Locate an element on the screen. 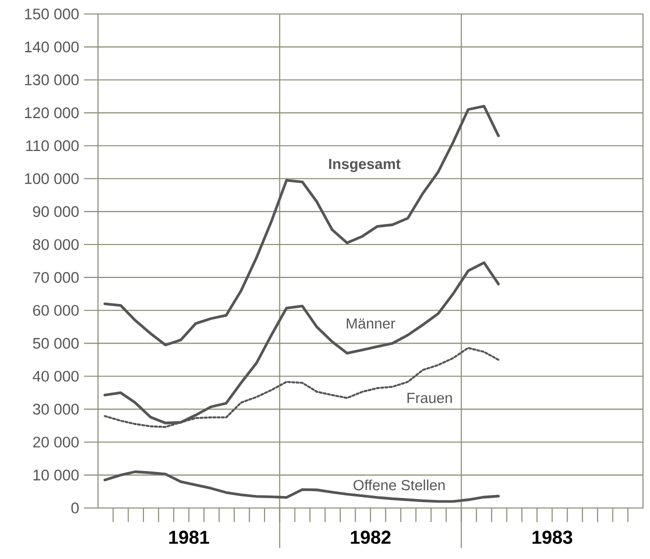 The image size is (650, 559). y-tick-label: 40 000 is located at coordinates (55, 376).